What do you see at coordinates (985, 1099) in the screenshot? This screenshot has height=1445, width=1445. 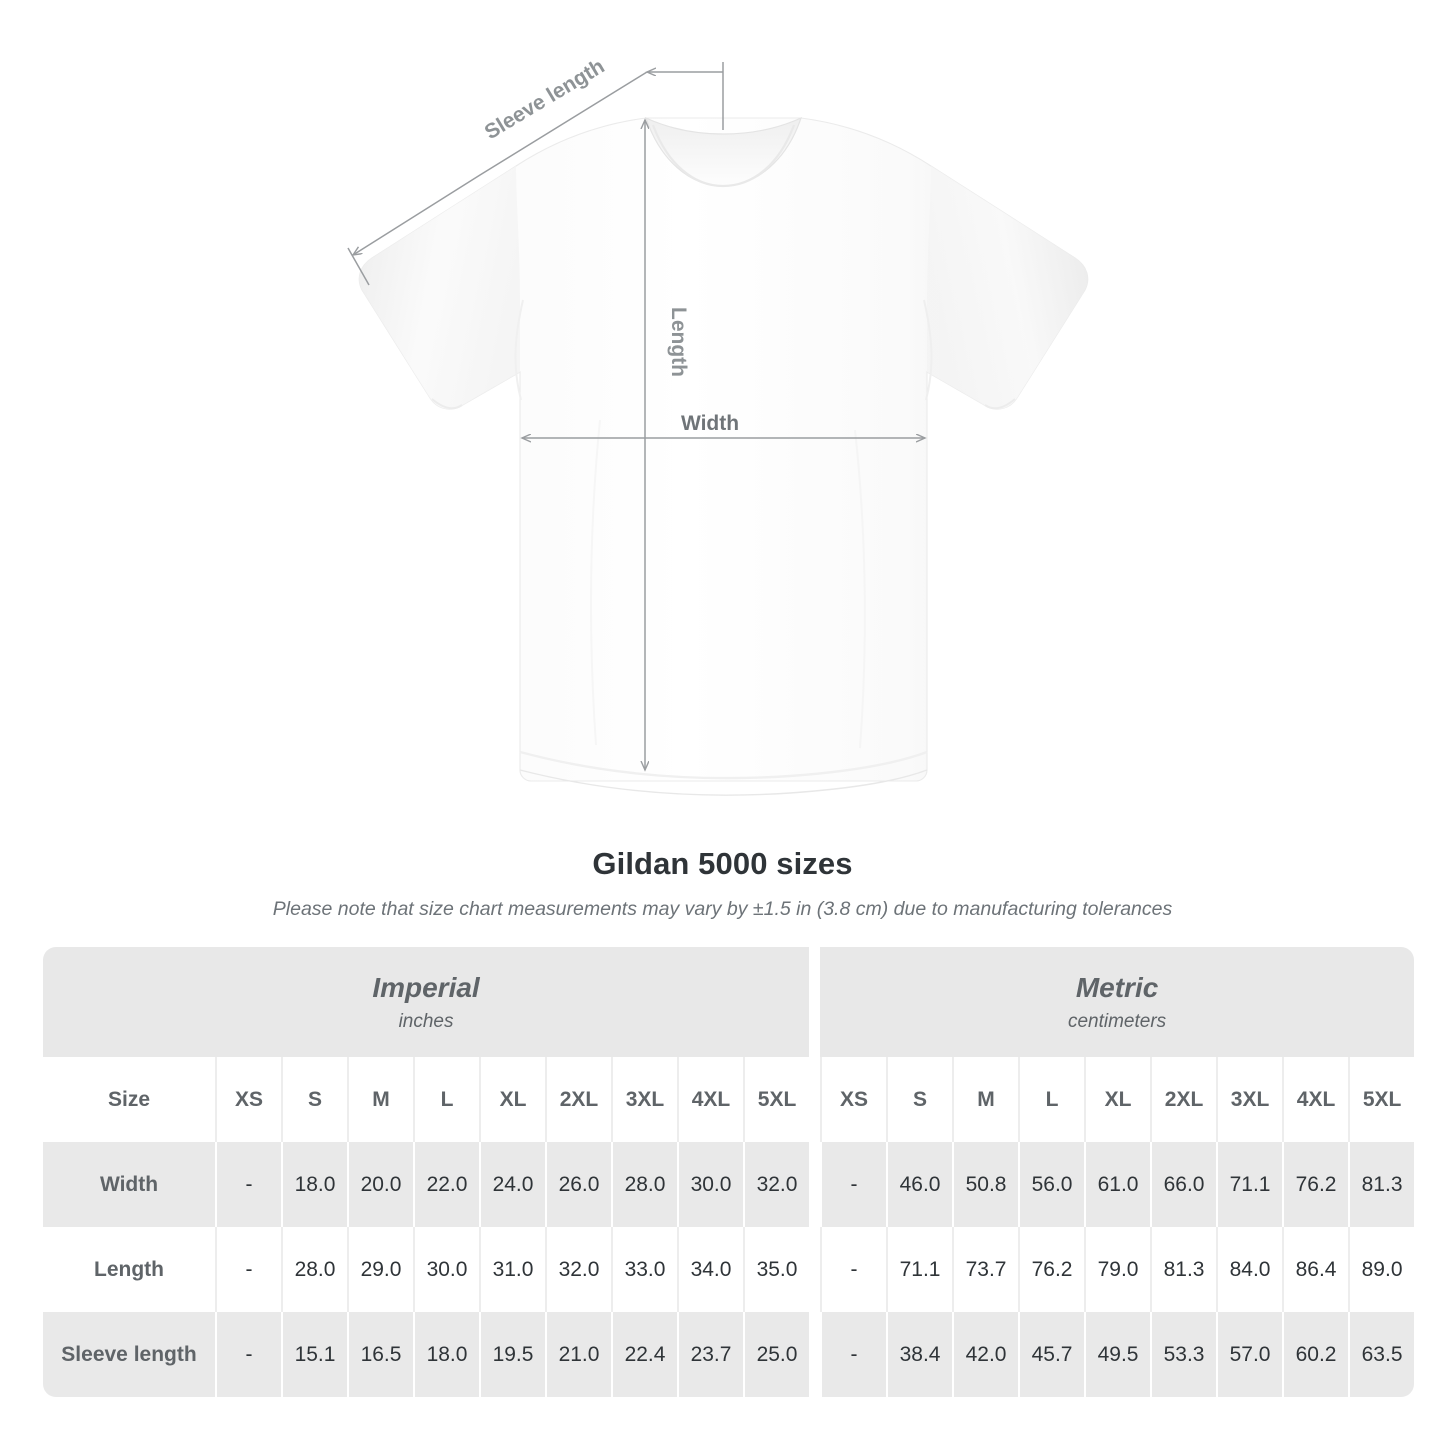 I see `size-header-metric-m: M` at bounding box center [985, 1099].